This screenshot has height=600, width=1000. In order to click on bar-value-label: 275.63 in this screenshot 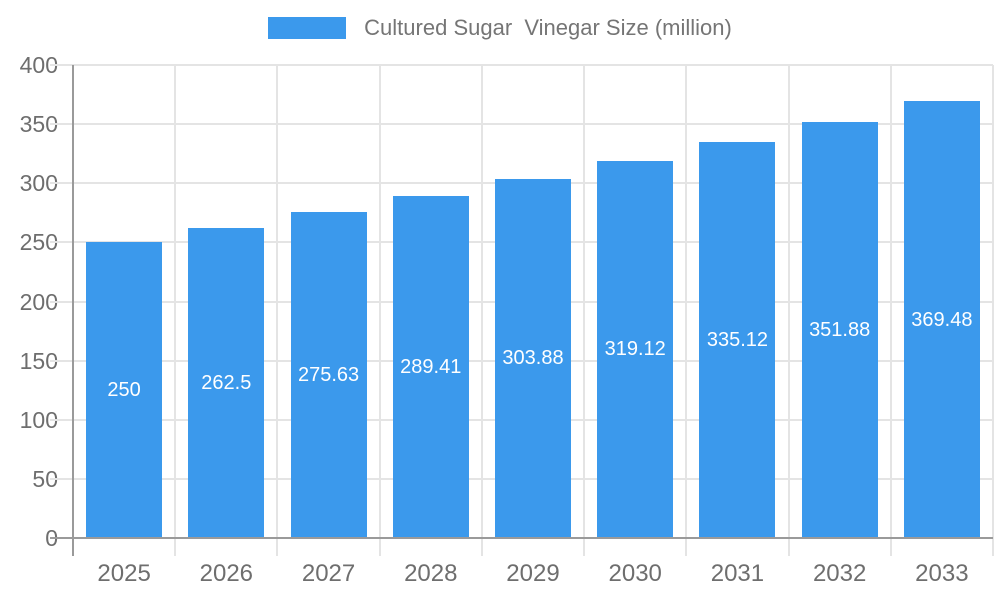, I will do `click(328, 375)`.